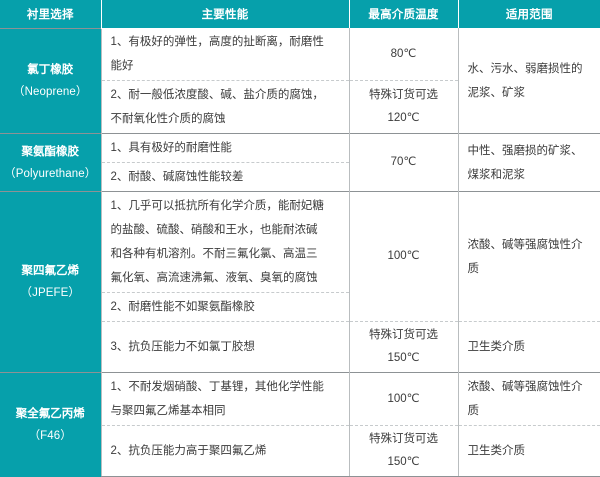 The image size is (600, 477). Describe the element at coordinates (217, 95) in the screenshot. I see `performance-line: 2、耐一般低浓度酸、碱、盐介质的腐蚀，` at that location.